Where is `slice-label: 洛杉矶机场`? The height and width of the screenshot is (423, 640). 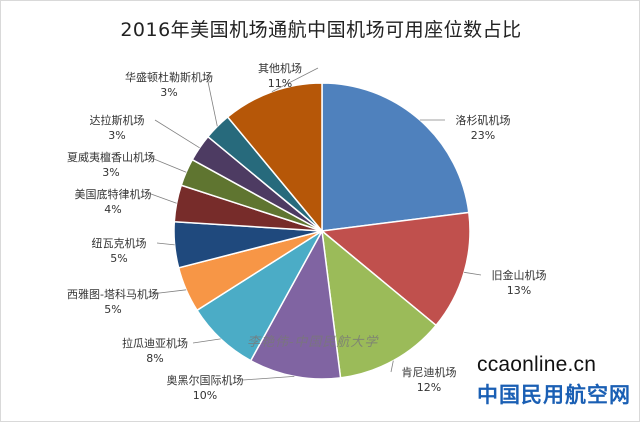
slice-label: 洛杉矶机场 is located at coordinates (483, 120).